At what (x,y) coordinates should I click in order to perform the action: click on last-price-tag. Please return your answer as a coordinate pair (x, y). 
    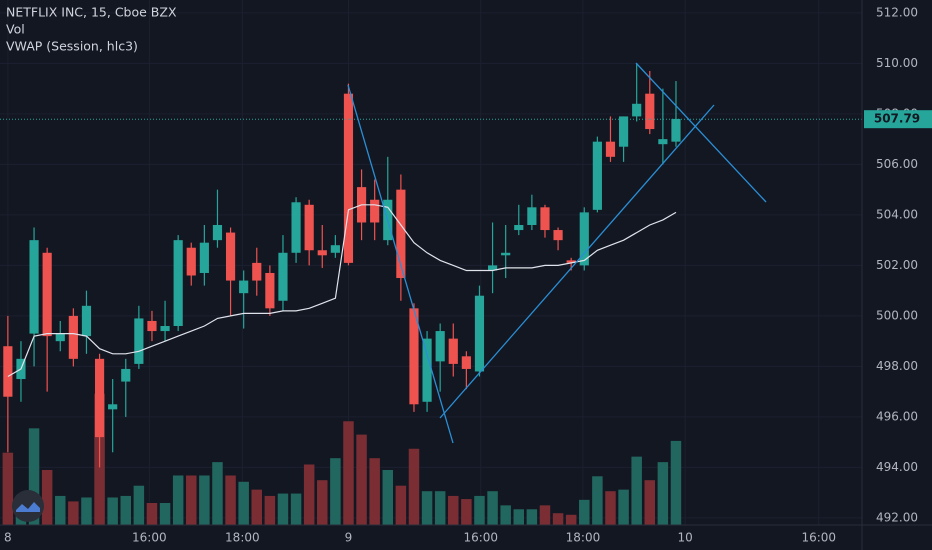
    Looking at the image, I should click on (898, 119).